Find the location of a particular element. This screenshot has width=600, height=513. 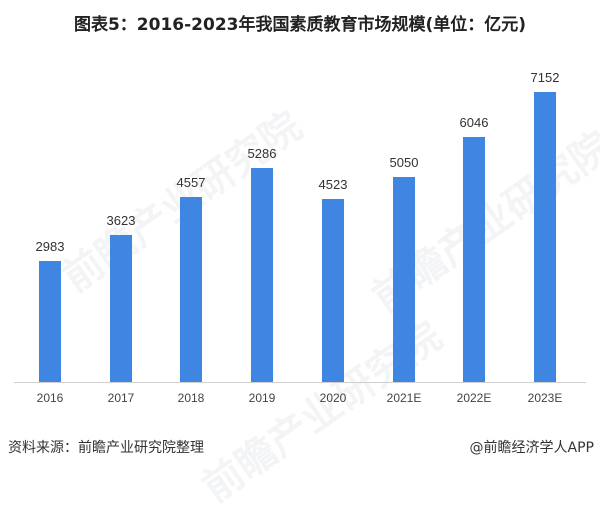

x-tick-label: 2021E is located at coordinates (404, 398).